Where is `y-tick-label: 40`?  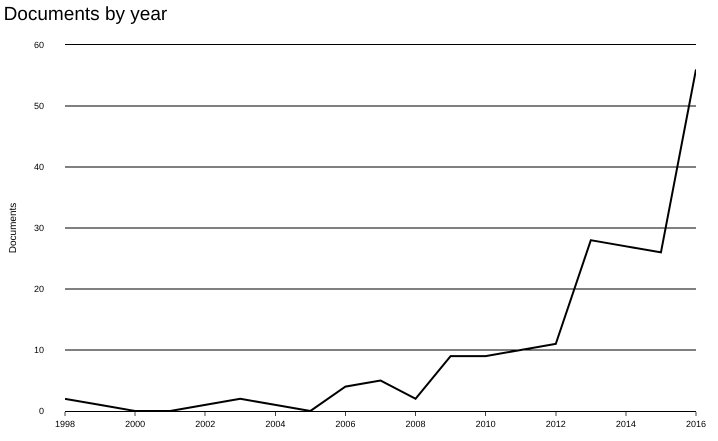 y-tick-label: 40 is located at coordinates (39, 167).